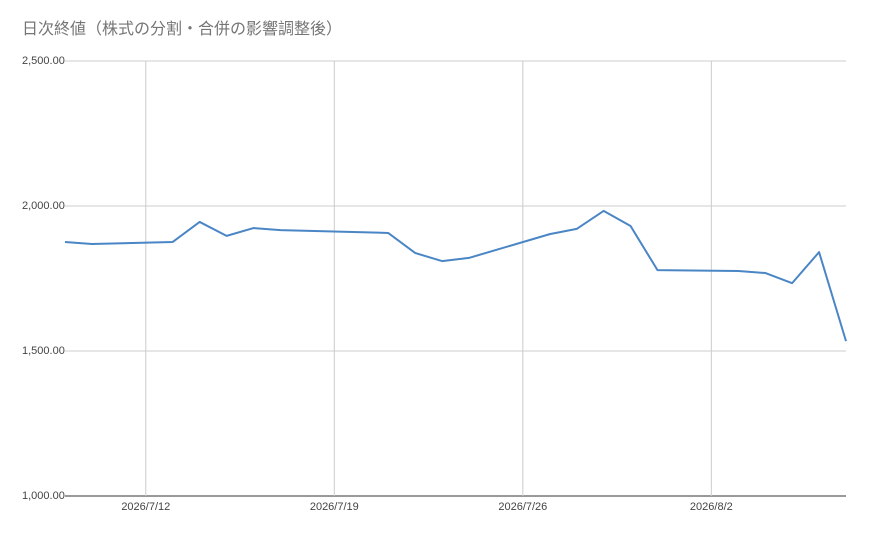  What do you see at coordinates (43, 496) in the screenshot?
I see `y-tick-label: 1,000.00` at bounding box center [43, 496].